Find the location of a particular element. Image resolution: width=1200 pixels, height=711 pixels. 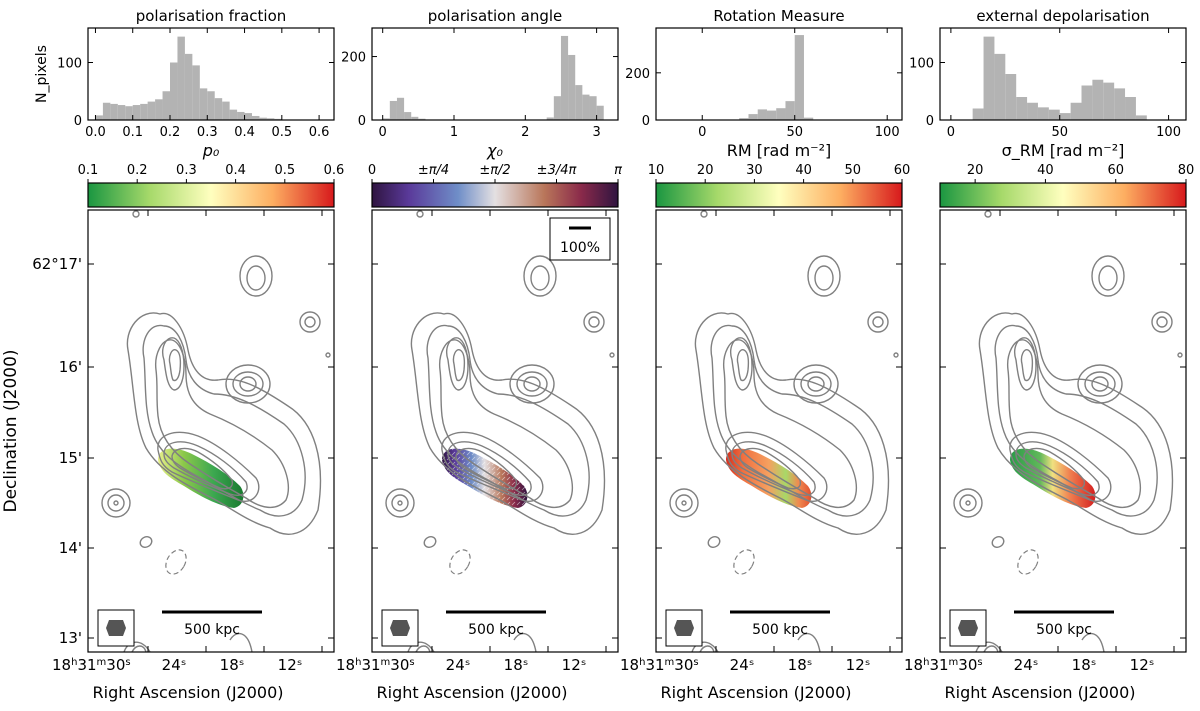

dec-tick-label: 15' is located at coordinates (70, 458).